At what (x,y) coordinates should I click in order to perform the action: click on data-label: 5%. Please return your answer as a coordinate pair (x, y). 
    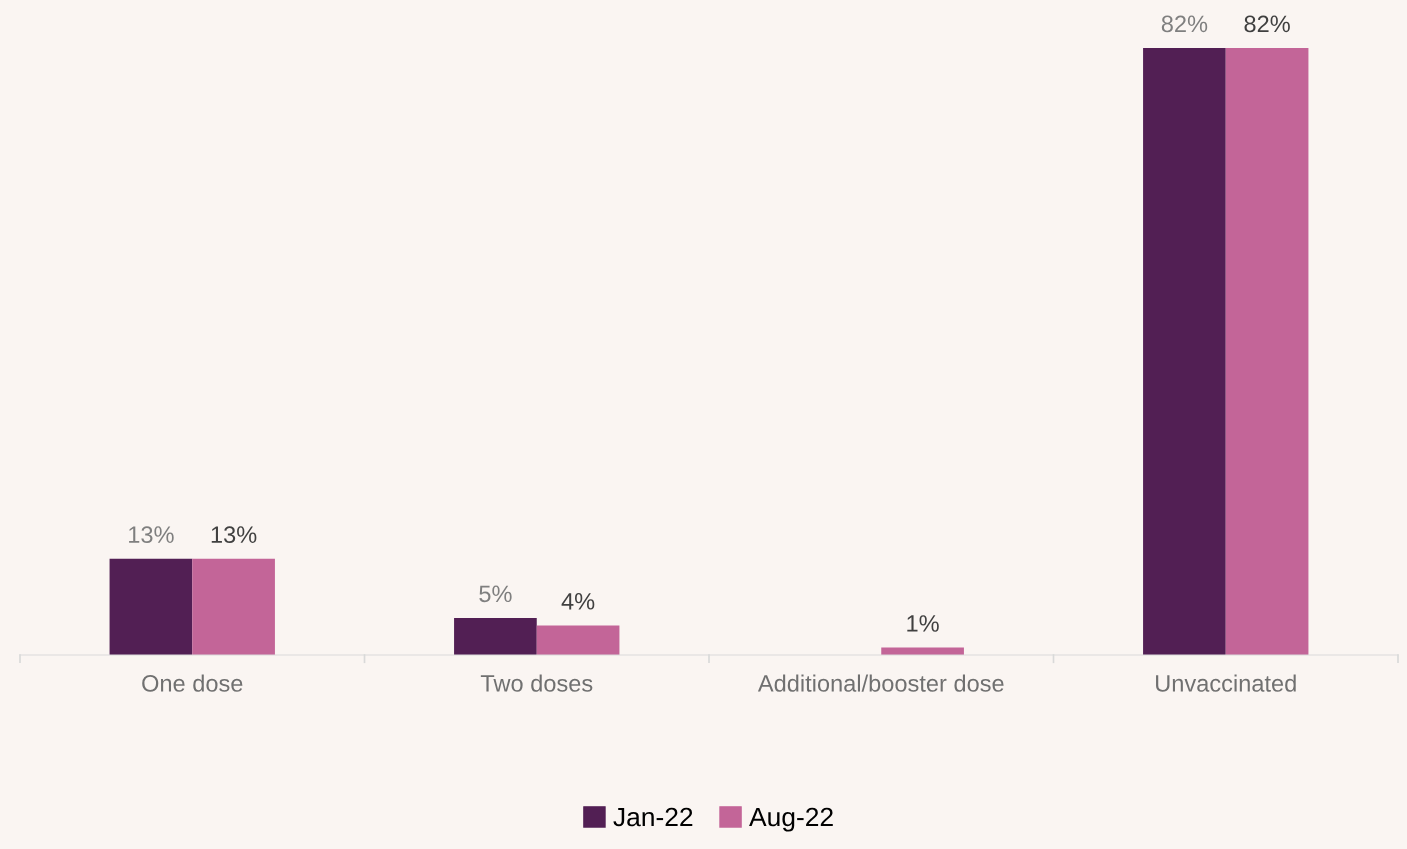
    Looking at the image, I should click on (495, 594).